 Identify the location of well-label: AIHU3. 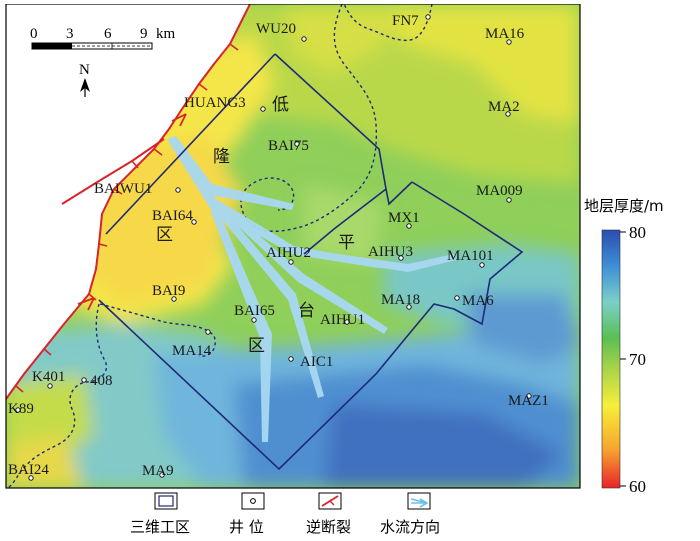
(390, 252).